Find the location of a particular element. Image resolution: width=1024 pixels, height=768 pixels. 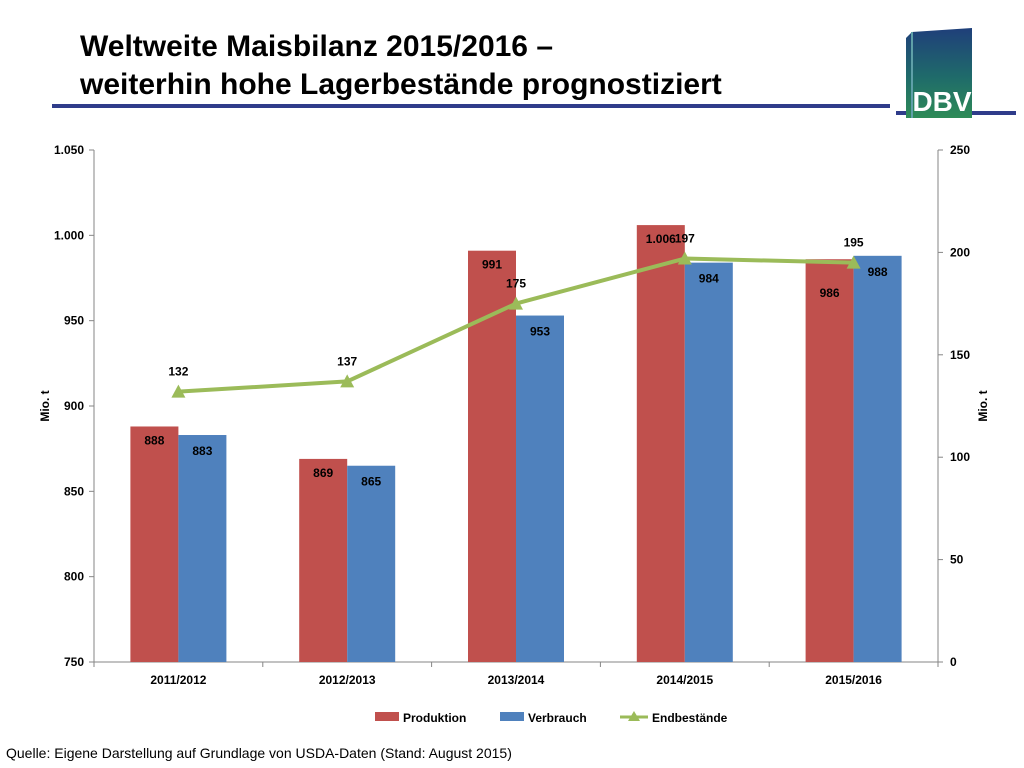

line-series is located at coordinates (516, 324).